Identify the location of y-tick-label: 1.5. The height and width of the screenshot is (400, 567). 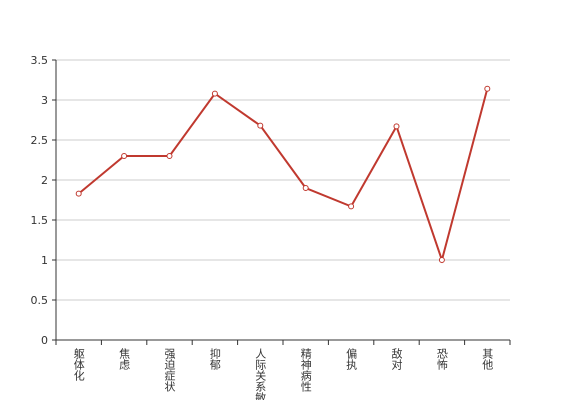
(40, 220).